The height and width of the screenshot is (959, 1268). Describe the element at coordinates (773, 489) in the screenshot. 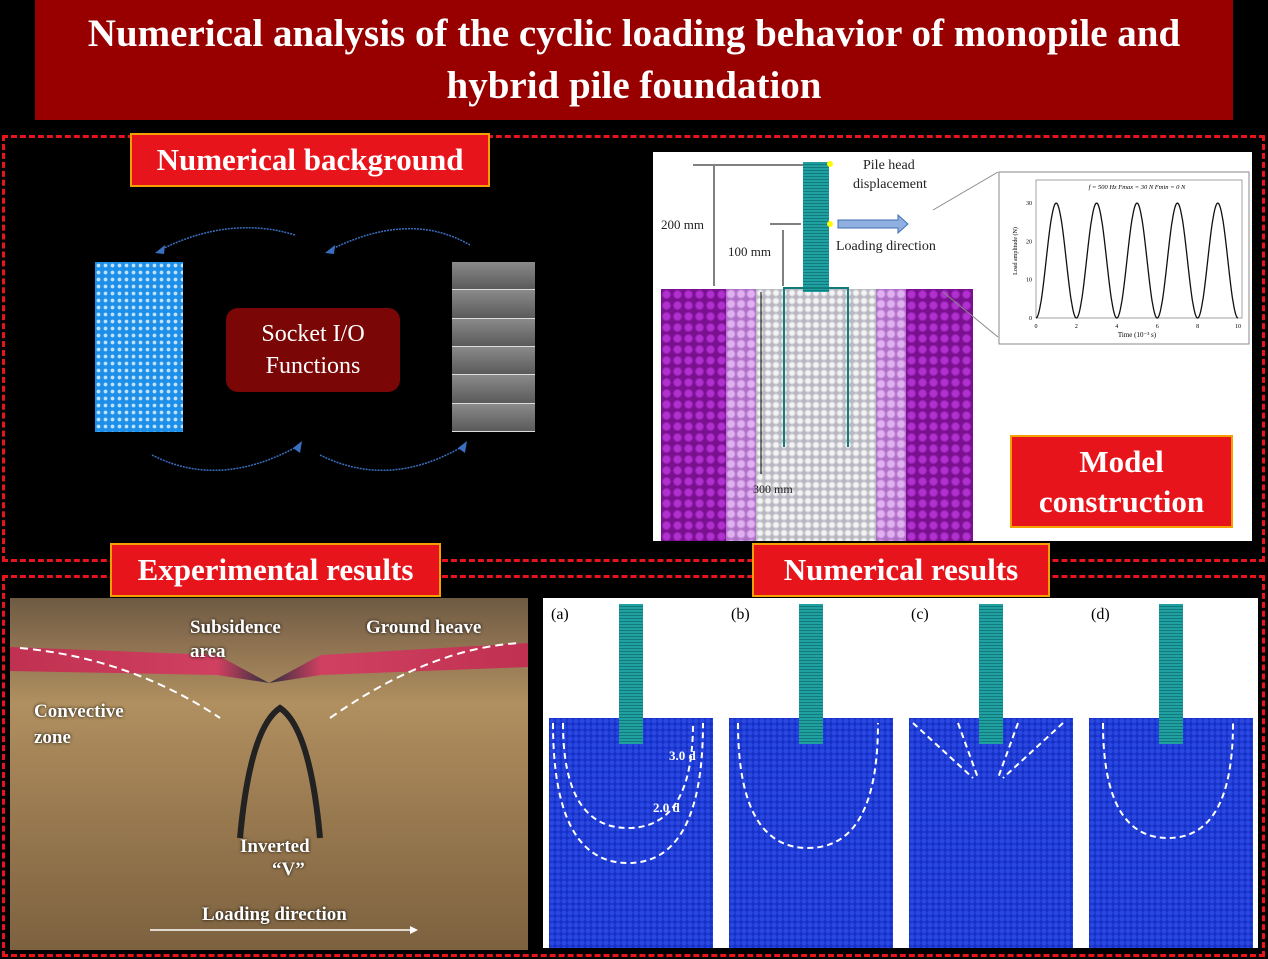

I see `dim-300: 300 mm` at that location.